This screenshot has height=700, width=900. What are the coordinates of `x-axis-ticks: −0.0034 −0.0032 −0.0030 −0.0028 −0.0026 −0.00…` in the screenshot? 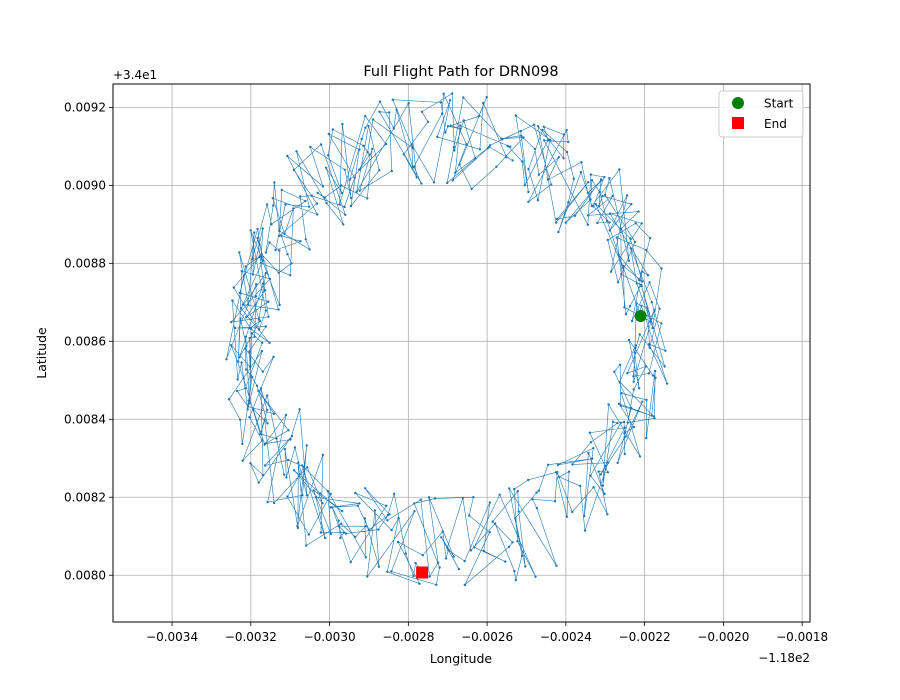 It's located at (487, 633).